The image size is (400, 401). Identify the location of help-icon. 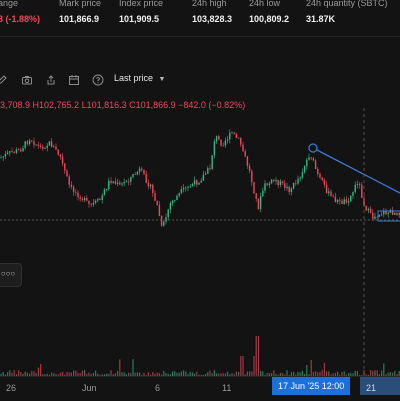
(98, 79).